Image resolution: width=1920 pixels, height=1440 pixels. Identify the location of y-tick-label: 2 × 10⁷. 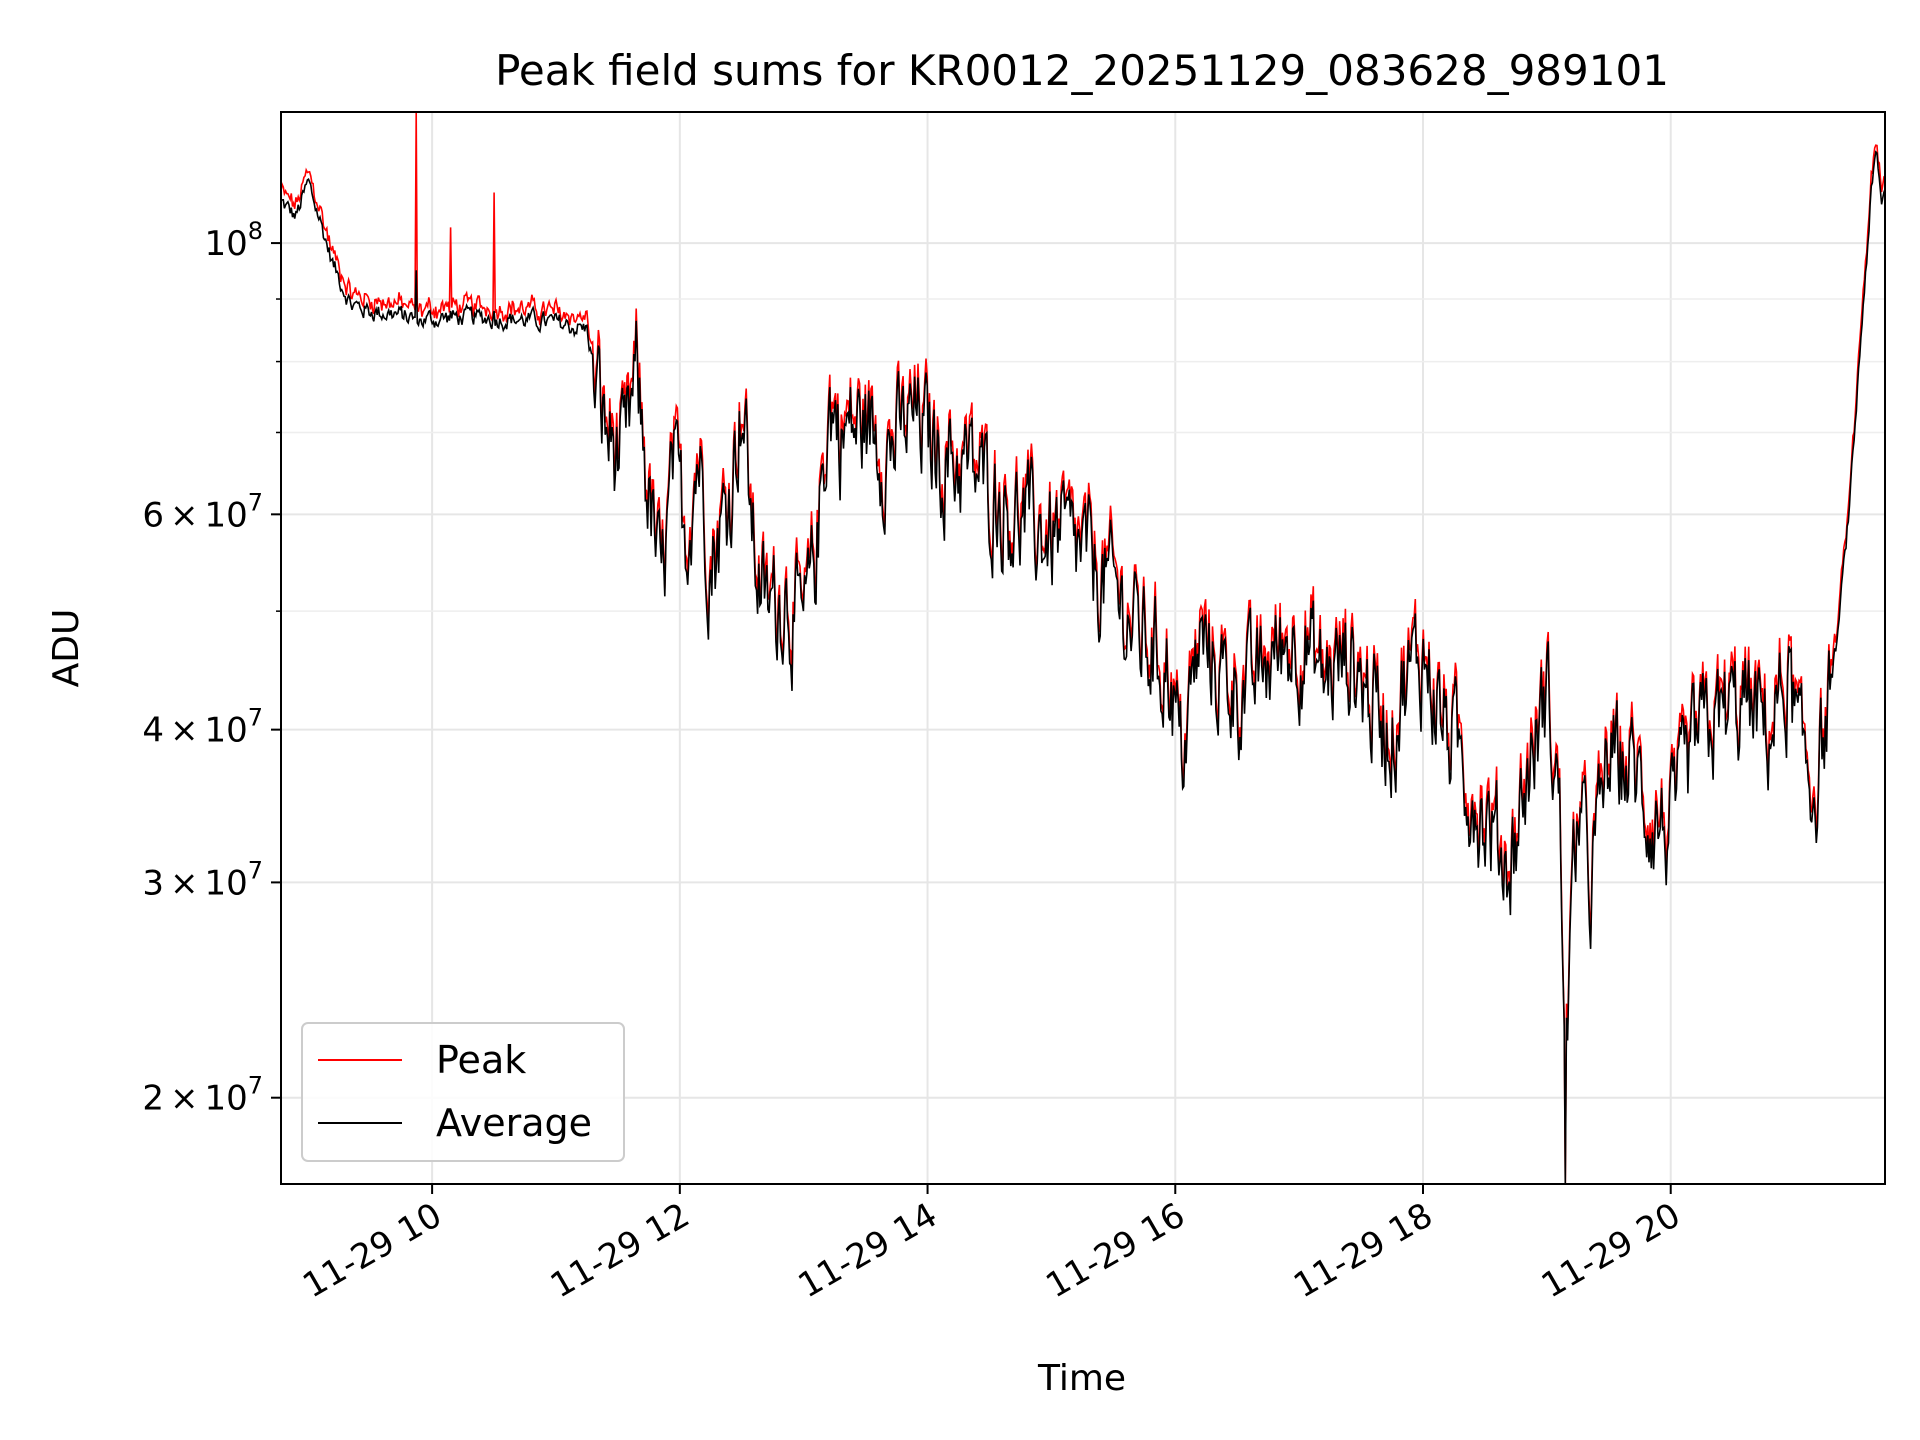
(202, 1095).